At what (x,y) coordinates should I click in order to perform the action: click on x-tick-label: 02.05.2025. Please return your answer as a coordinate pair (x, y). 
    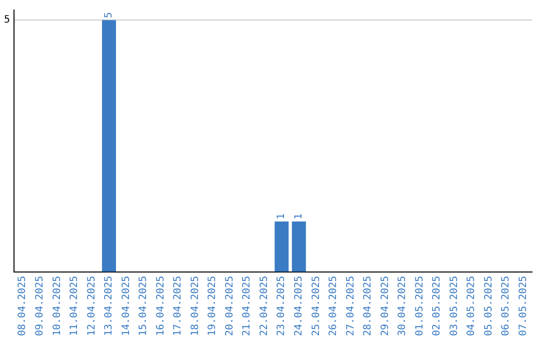
    Looking at the image, I should click on (437, 306).